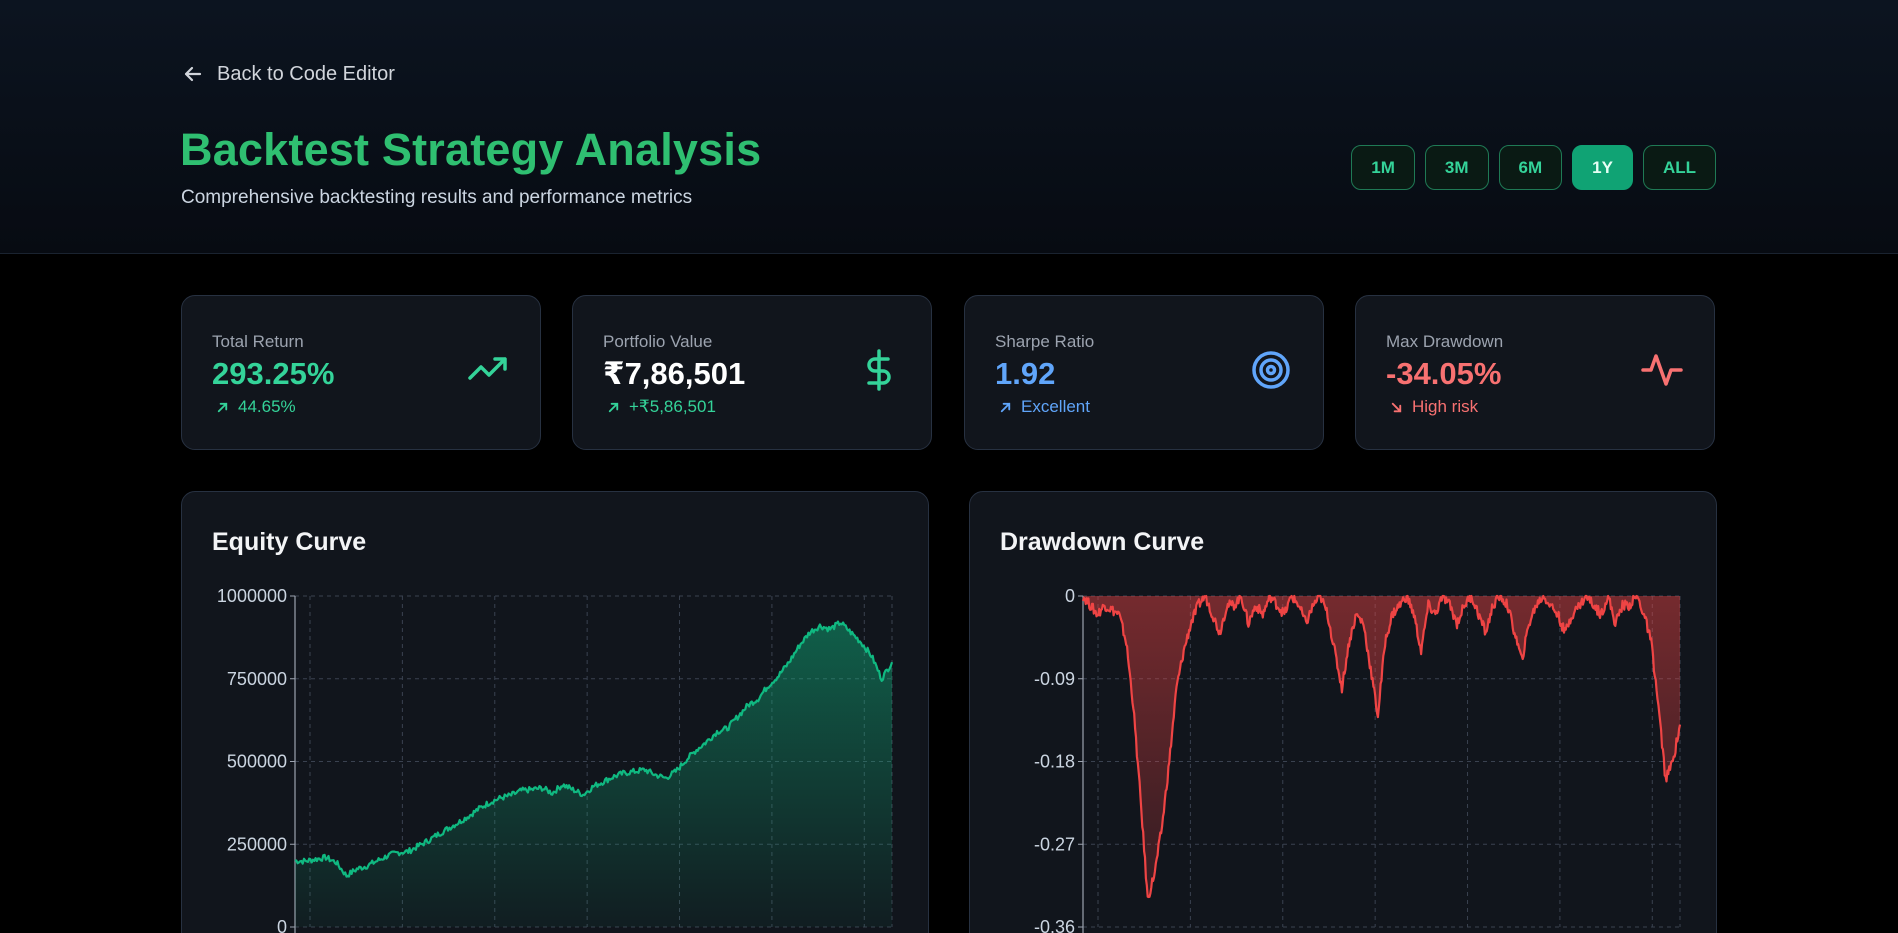  I want to click on metric-label: Portfolio Value, so click(658, 341).